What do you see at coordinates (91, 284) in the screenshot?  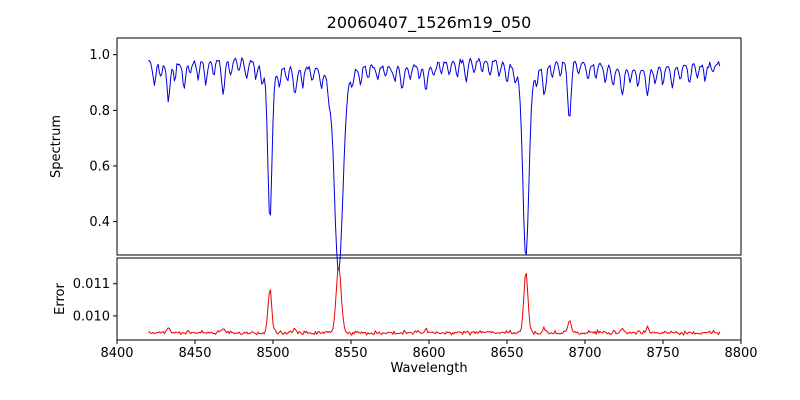 I see `y-tick-label: 0.011` at bounding box center [91, 284].